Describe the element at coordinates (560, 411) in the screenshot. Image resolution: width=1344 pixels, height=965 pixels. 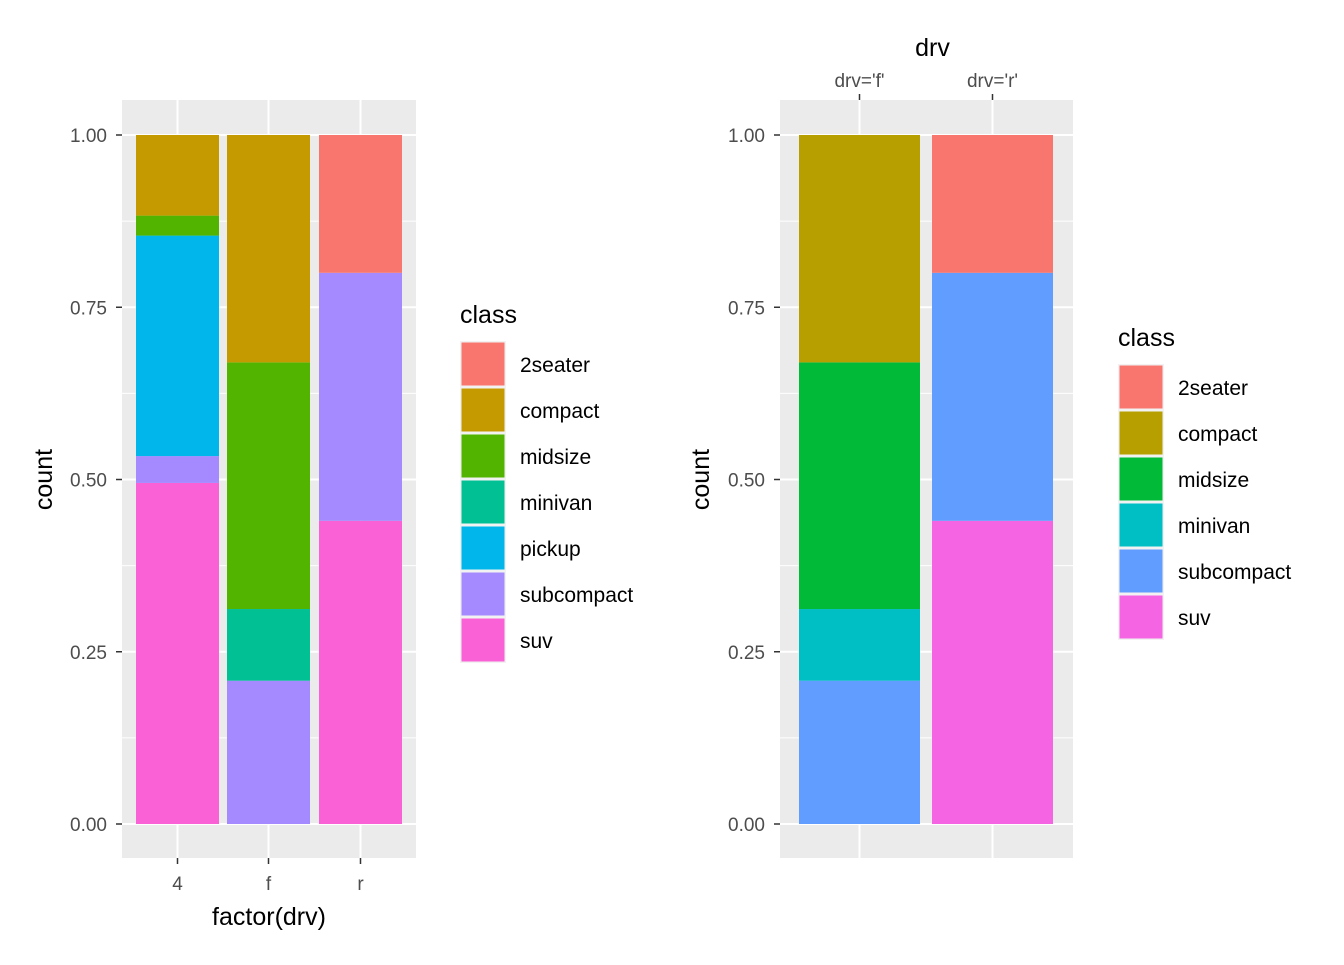
I see `chart1-legend-label: compact` at that location.